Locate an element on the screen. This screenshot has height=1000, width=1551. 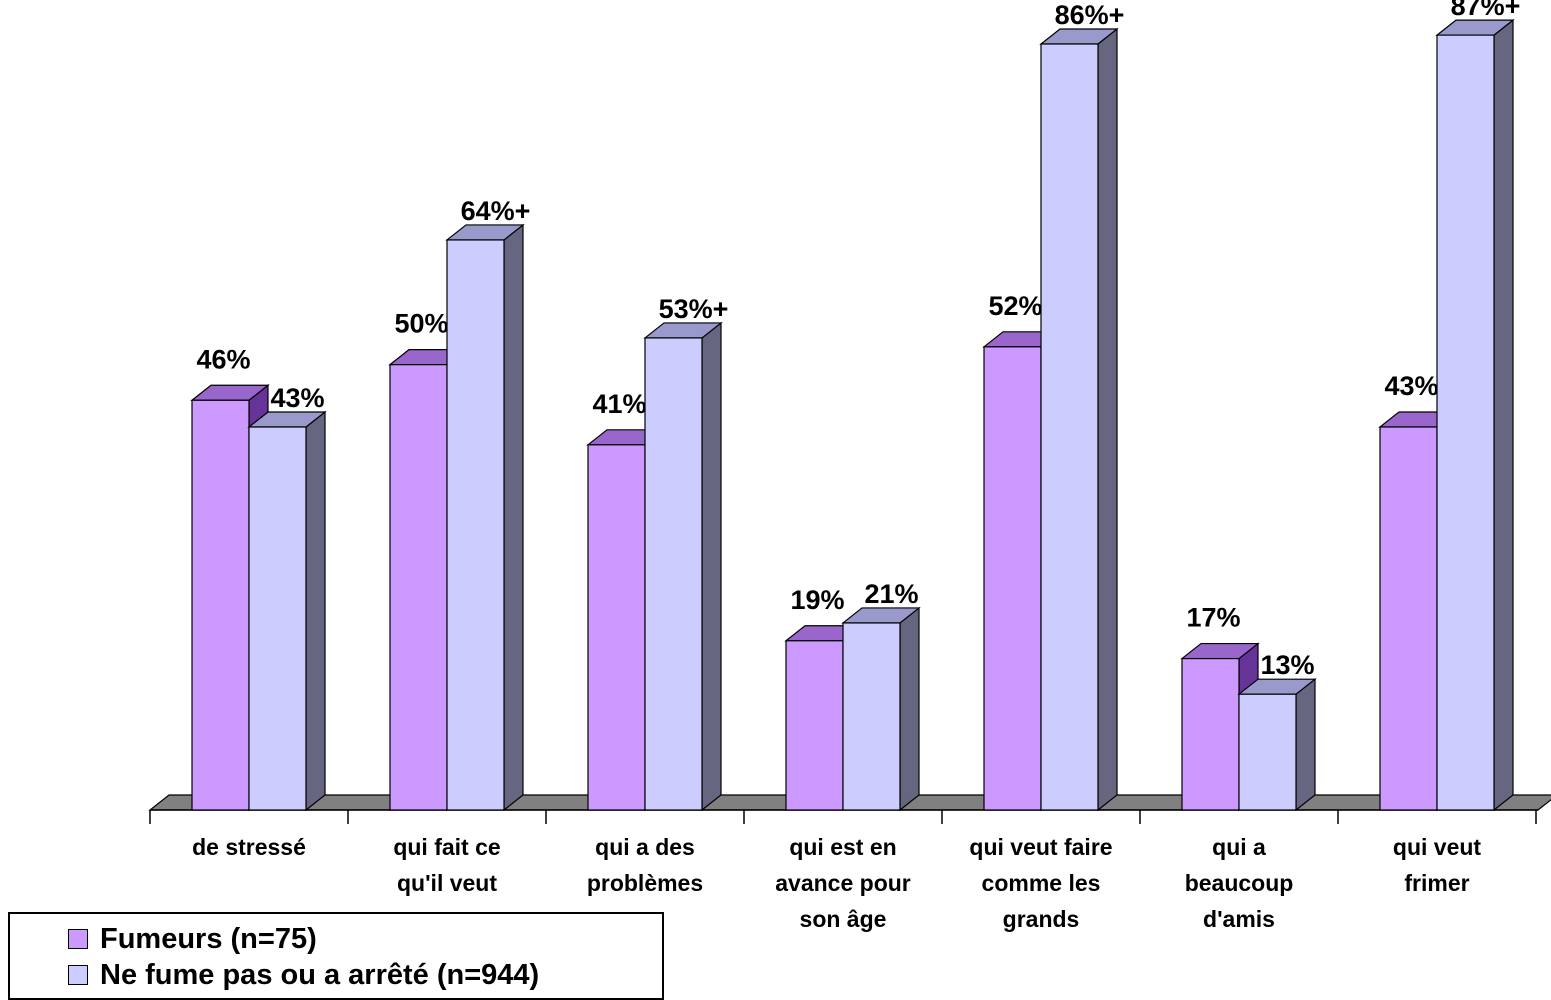
data-label: 53%+ is located at coordinates (694, 309).